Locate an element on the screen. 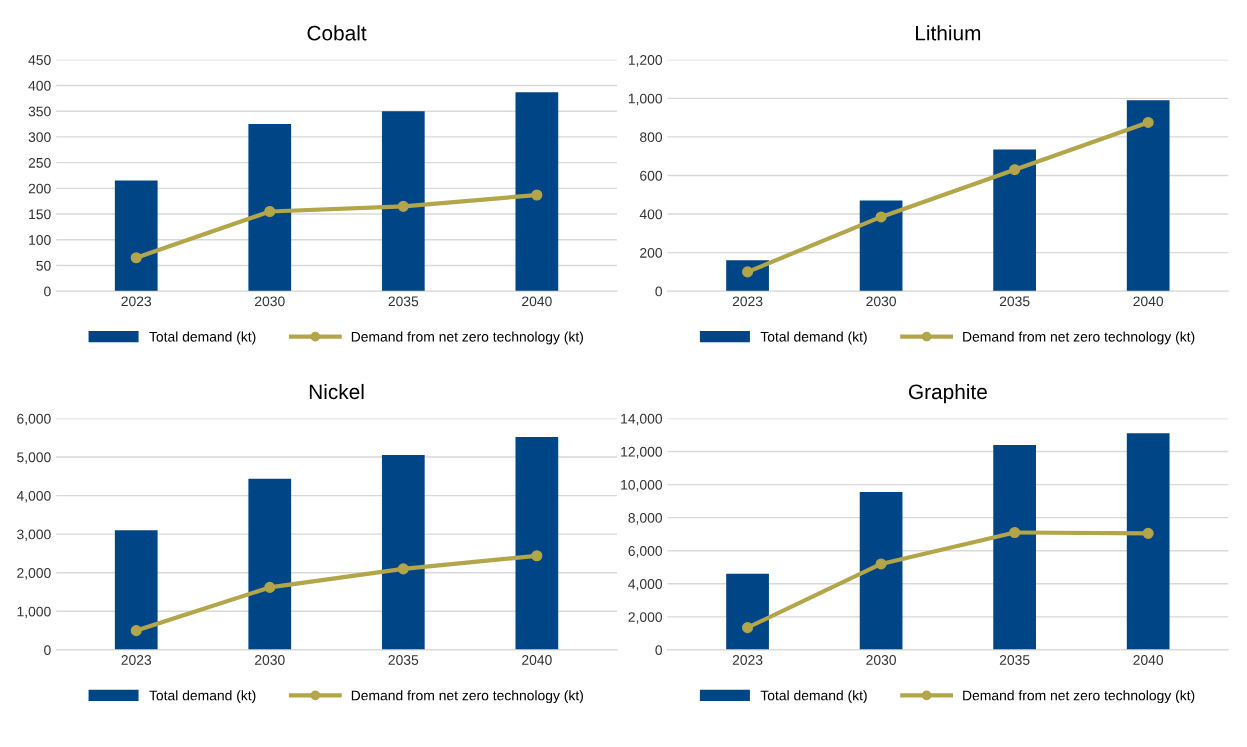 This screenshot has width=1247, height=747. y-tick-label: 10,000 is located at coordinates (642, 485).